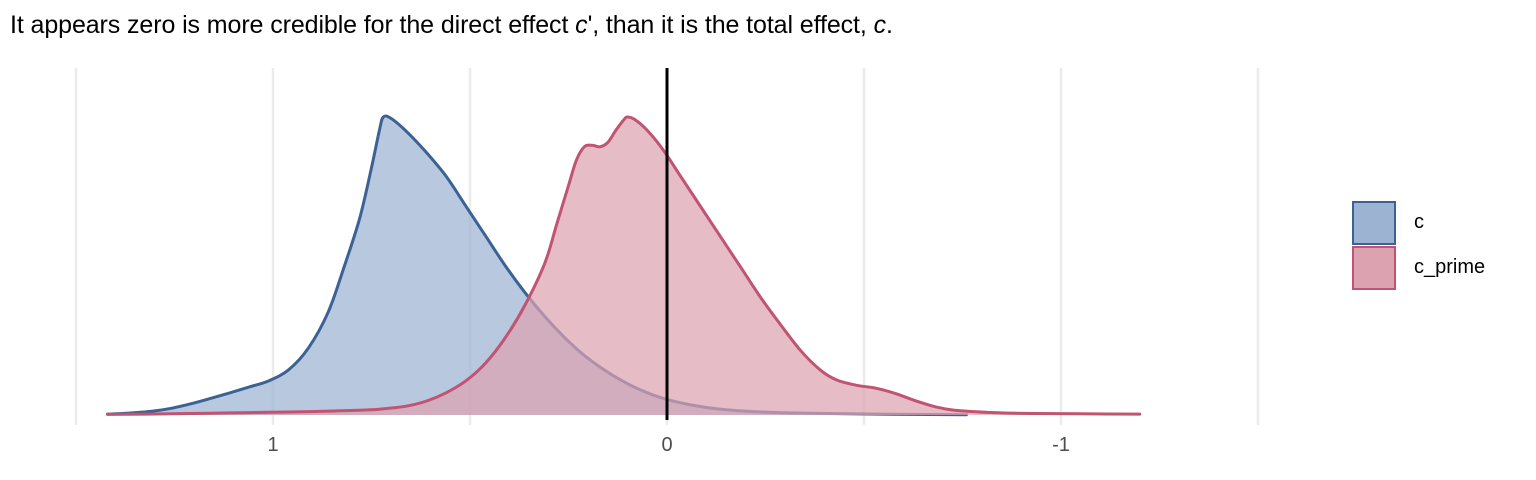 Image resolution: width=1536 pixels, height=480 pixels. Describe the element at coordinates (650, 450) in the screenshot. I see `x-axis: 1 0 -1` at that location.